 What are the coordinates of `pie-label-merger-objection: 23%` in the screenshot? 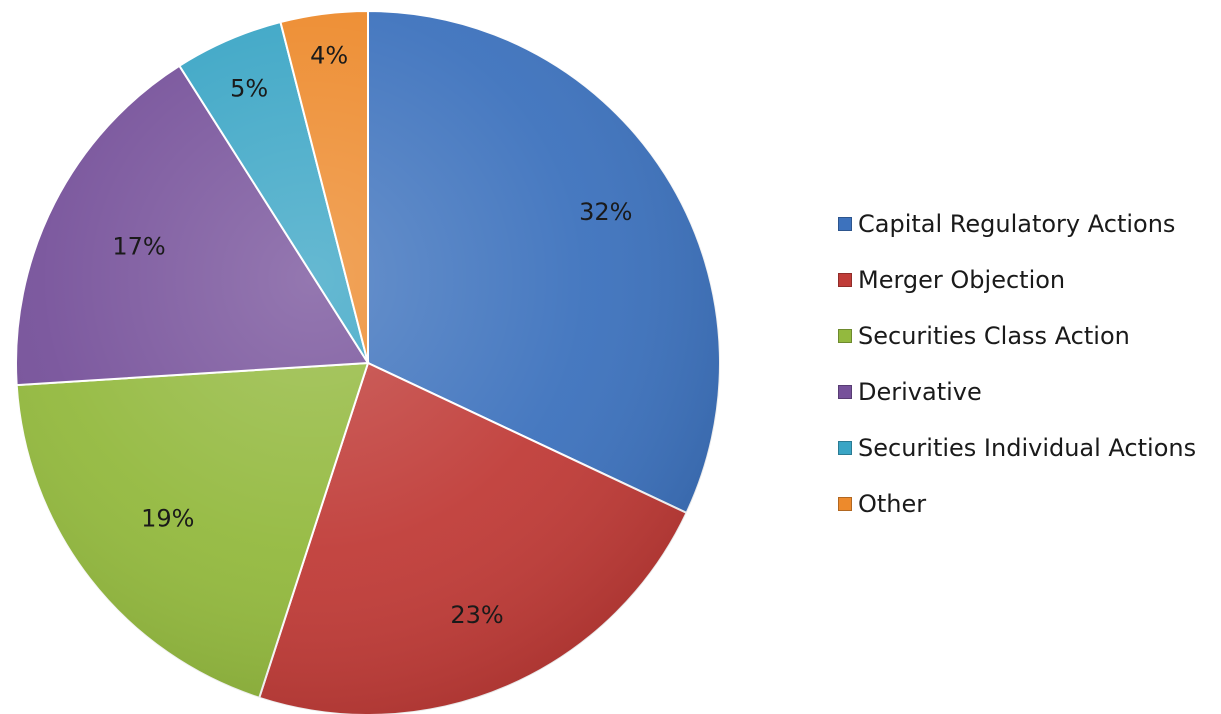 It's located at (476, 615).